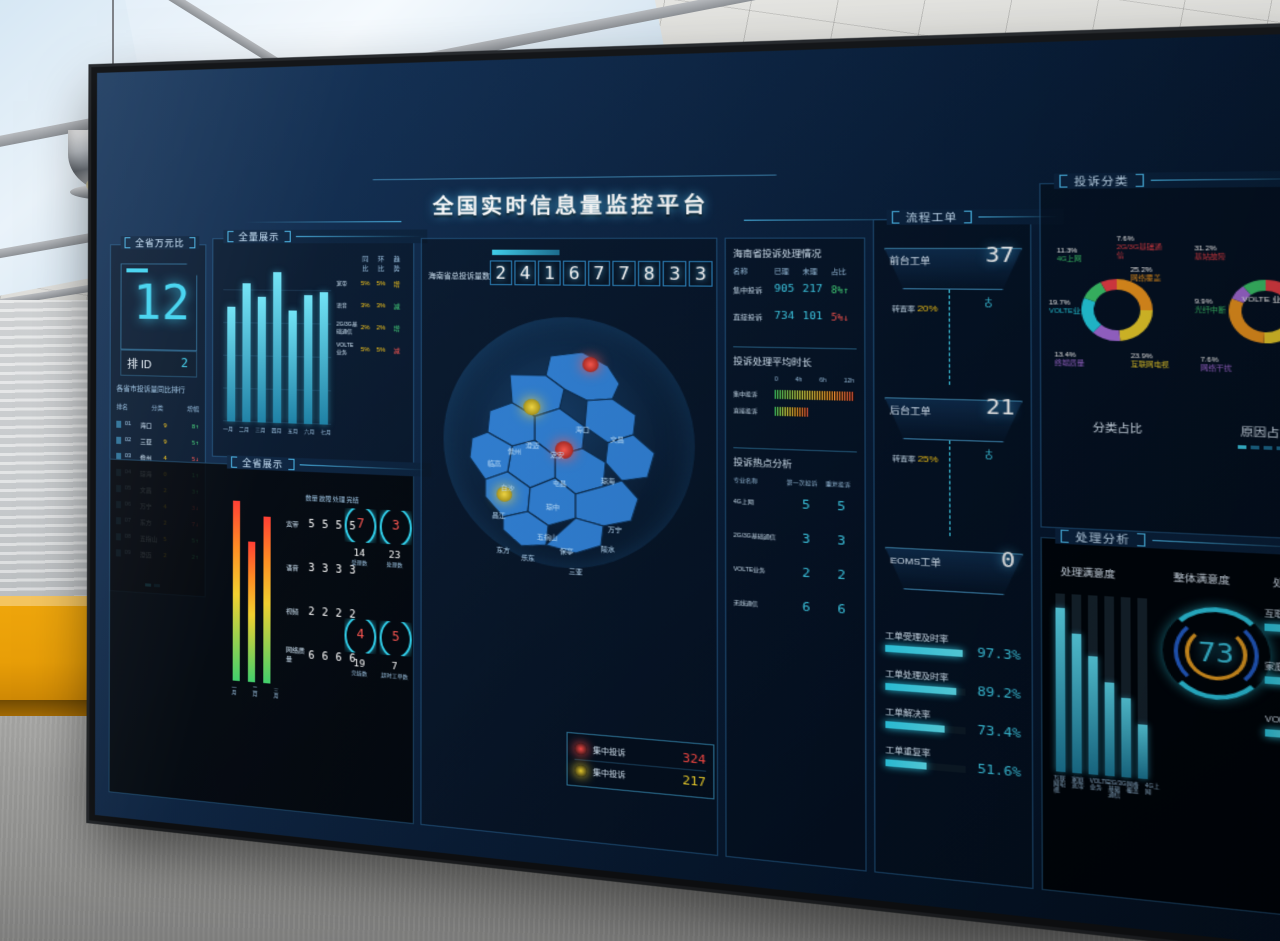 The height and width of the screenshot is (941, 1280). I want to click on mini-gauge: 4 19 完结数, so click(359, 646).